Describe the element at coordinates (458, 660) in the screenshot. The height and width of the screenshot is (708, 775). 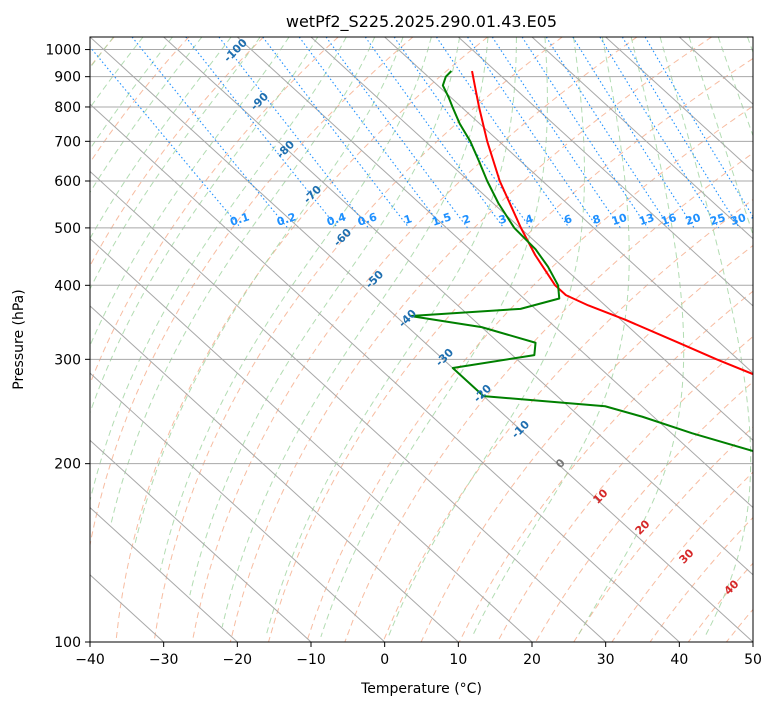
I see `x-tick-label: 10` at that location.